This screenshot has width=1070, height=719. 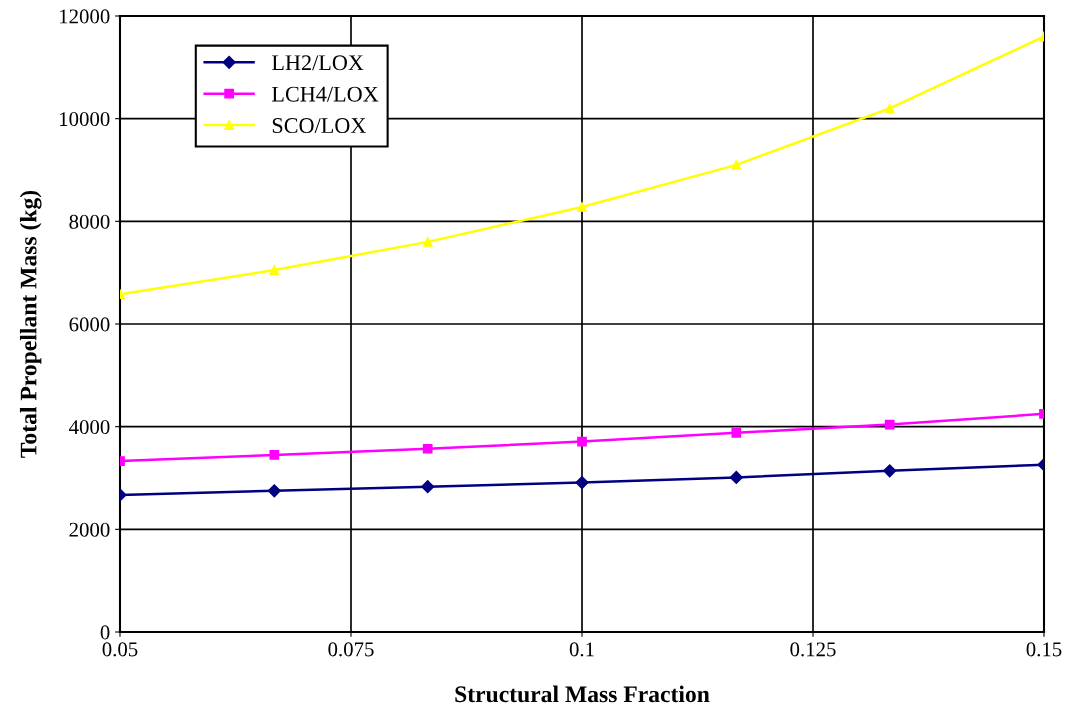 What do you see at coordinates (1044, 649) in the screenshot?
I see `x-tick-label: 0.15` at bounding box center [1044, 649].